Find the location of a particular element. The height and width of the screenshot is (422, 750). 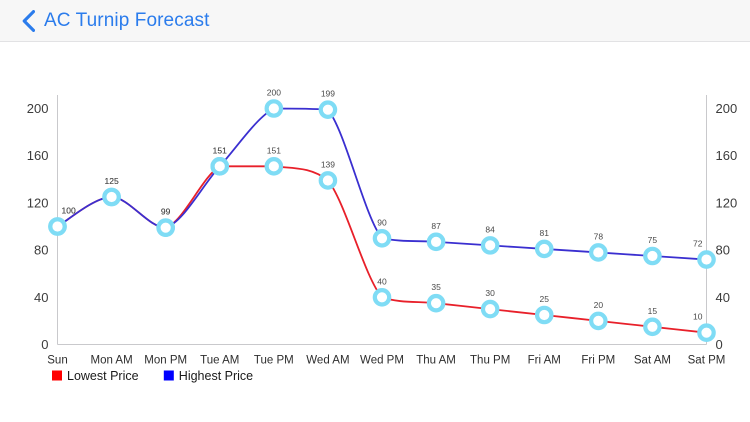

x-axis-category-label: Mon PM is located at coordinates (165, 361).